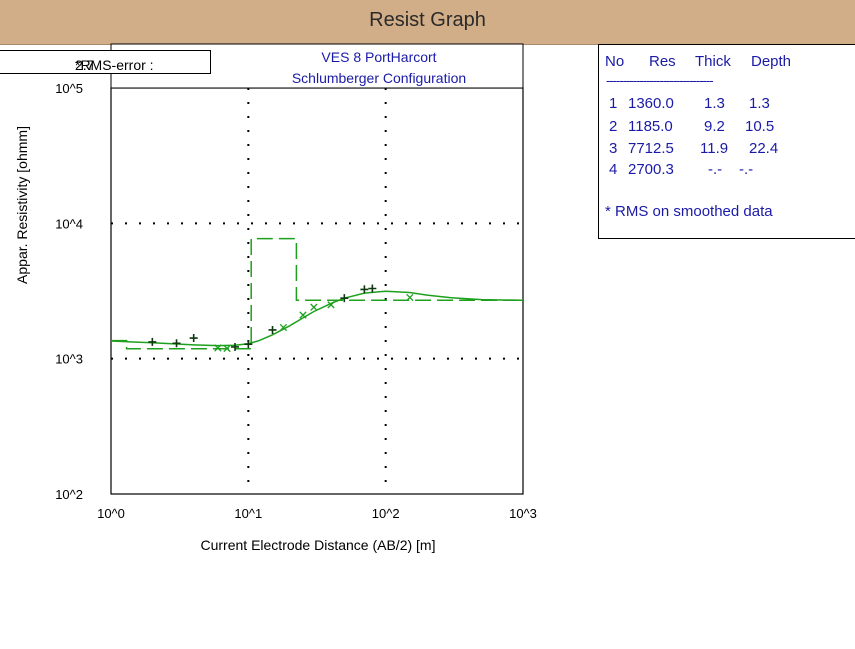 This screenshot has width=855, height=649. What do you see at coordinates (111, 513) in the screenshot?
I see `x-tick-label: 10^0` at bounding box center [111, 513].